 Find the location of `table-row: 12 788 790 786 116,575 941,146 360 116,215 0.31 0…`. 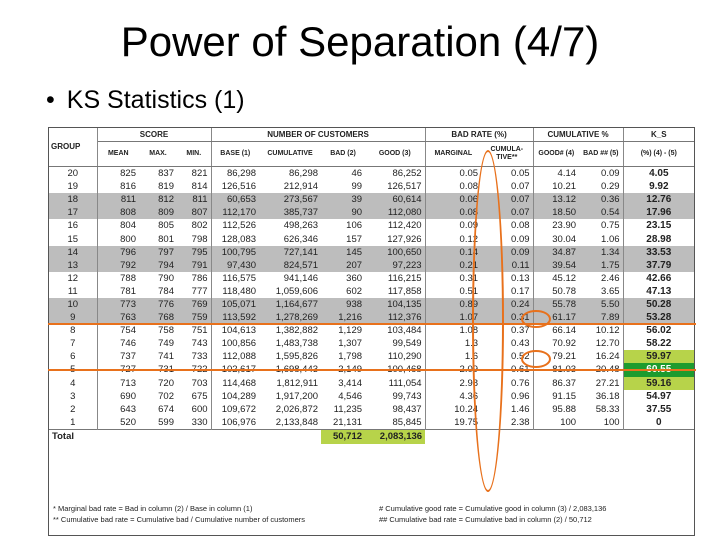

table-row: 12 788 790 786 116,575 941,146 360 116,215 0.31 0… is located at coordinates (371, 278).